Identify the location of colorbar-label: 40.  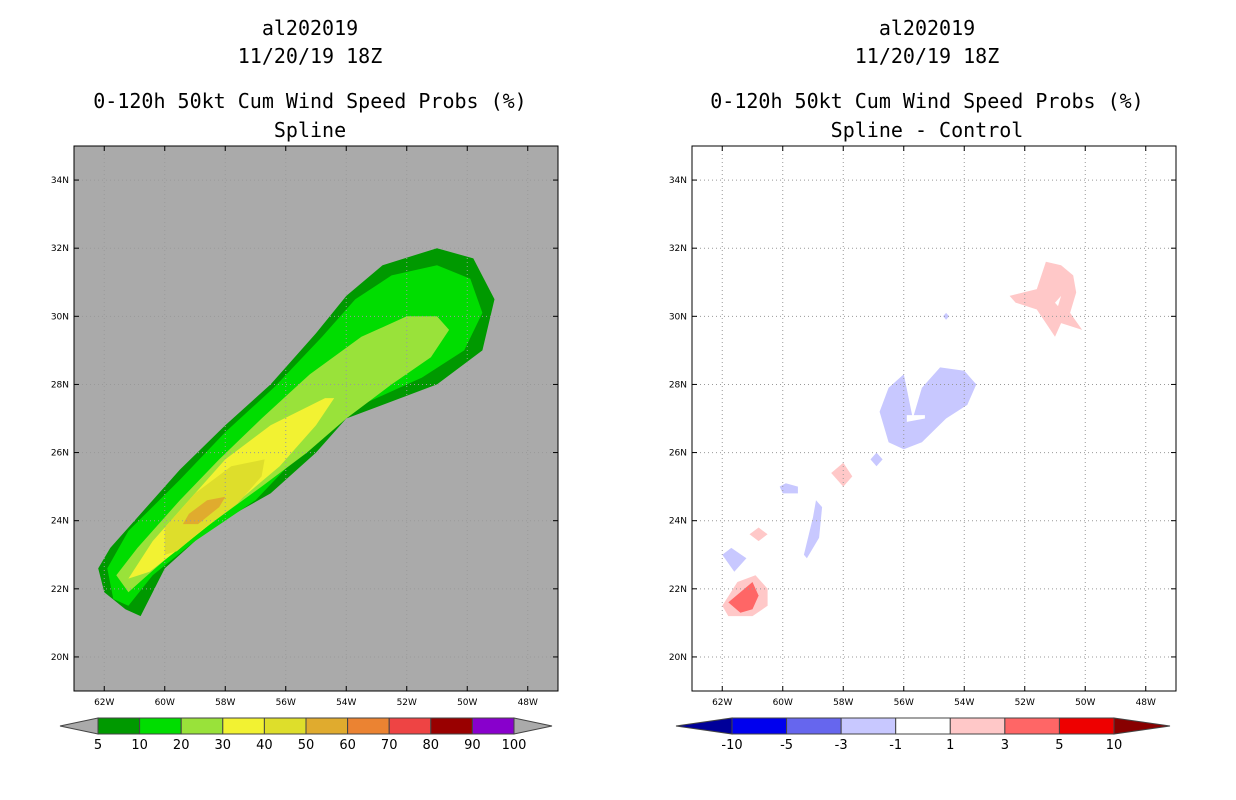
(264, 745).